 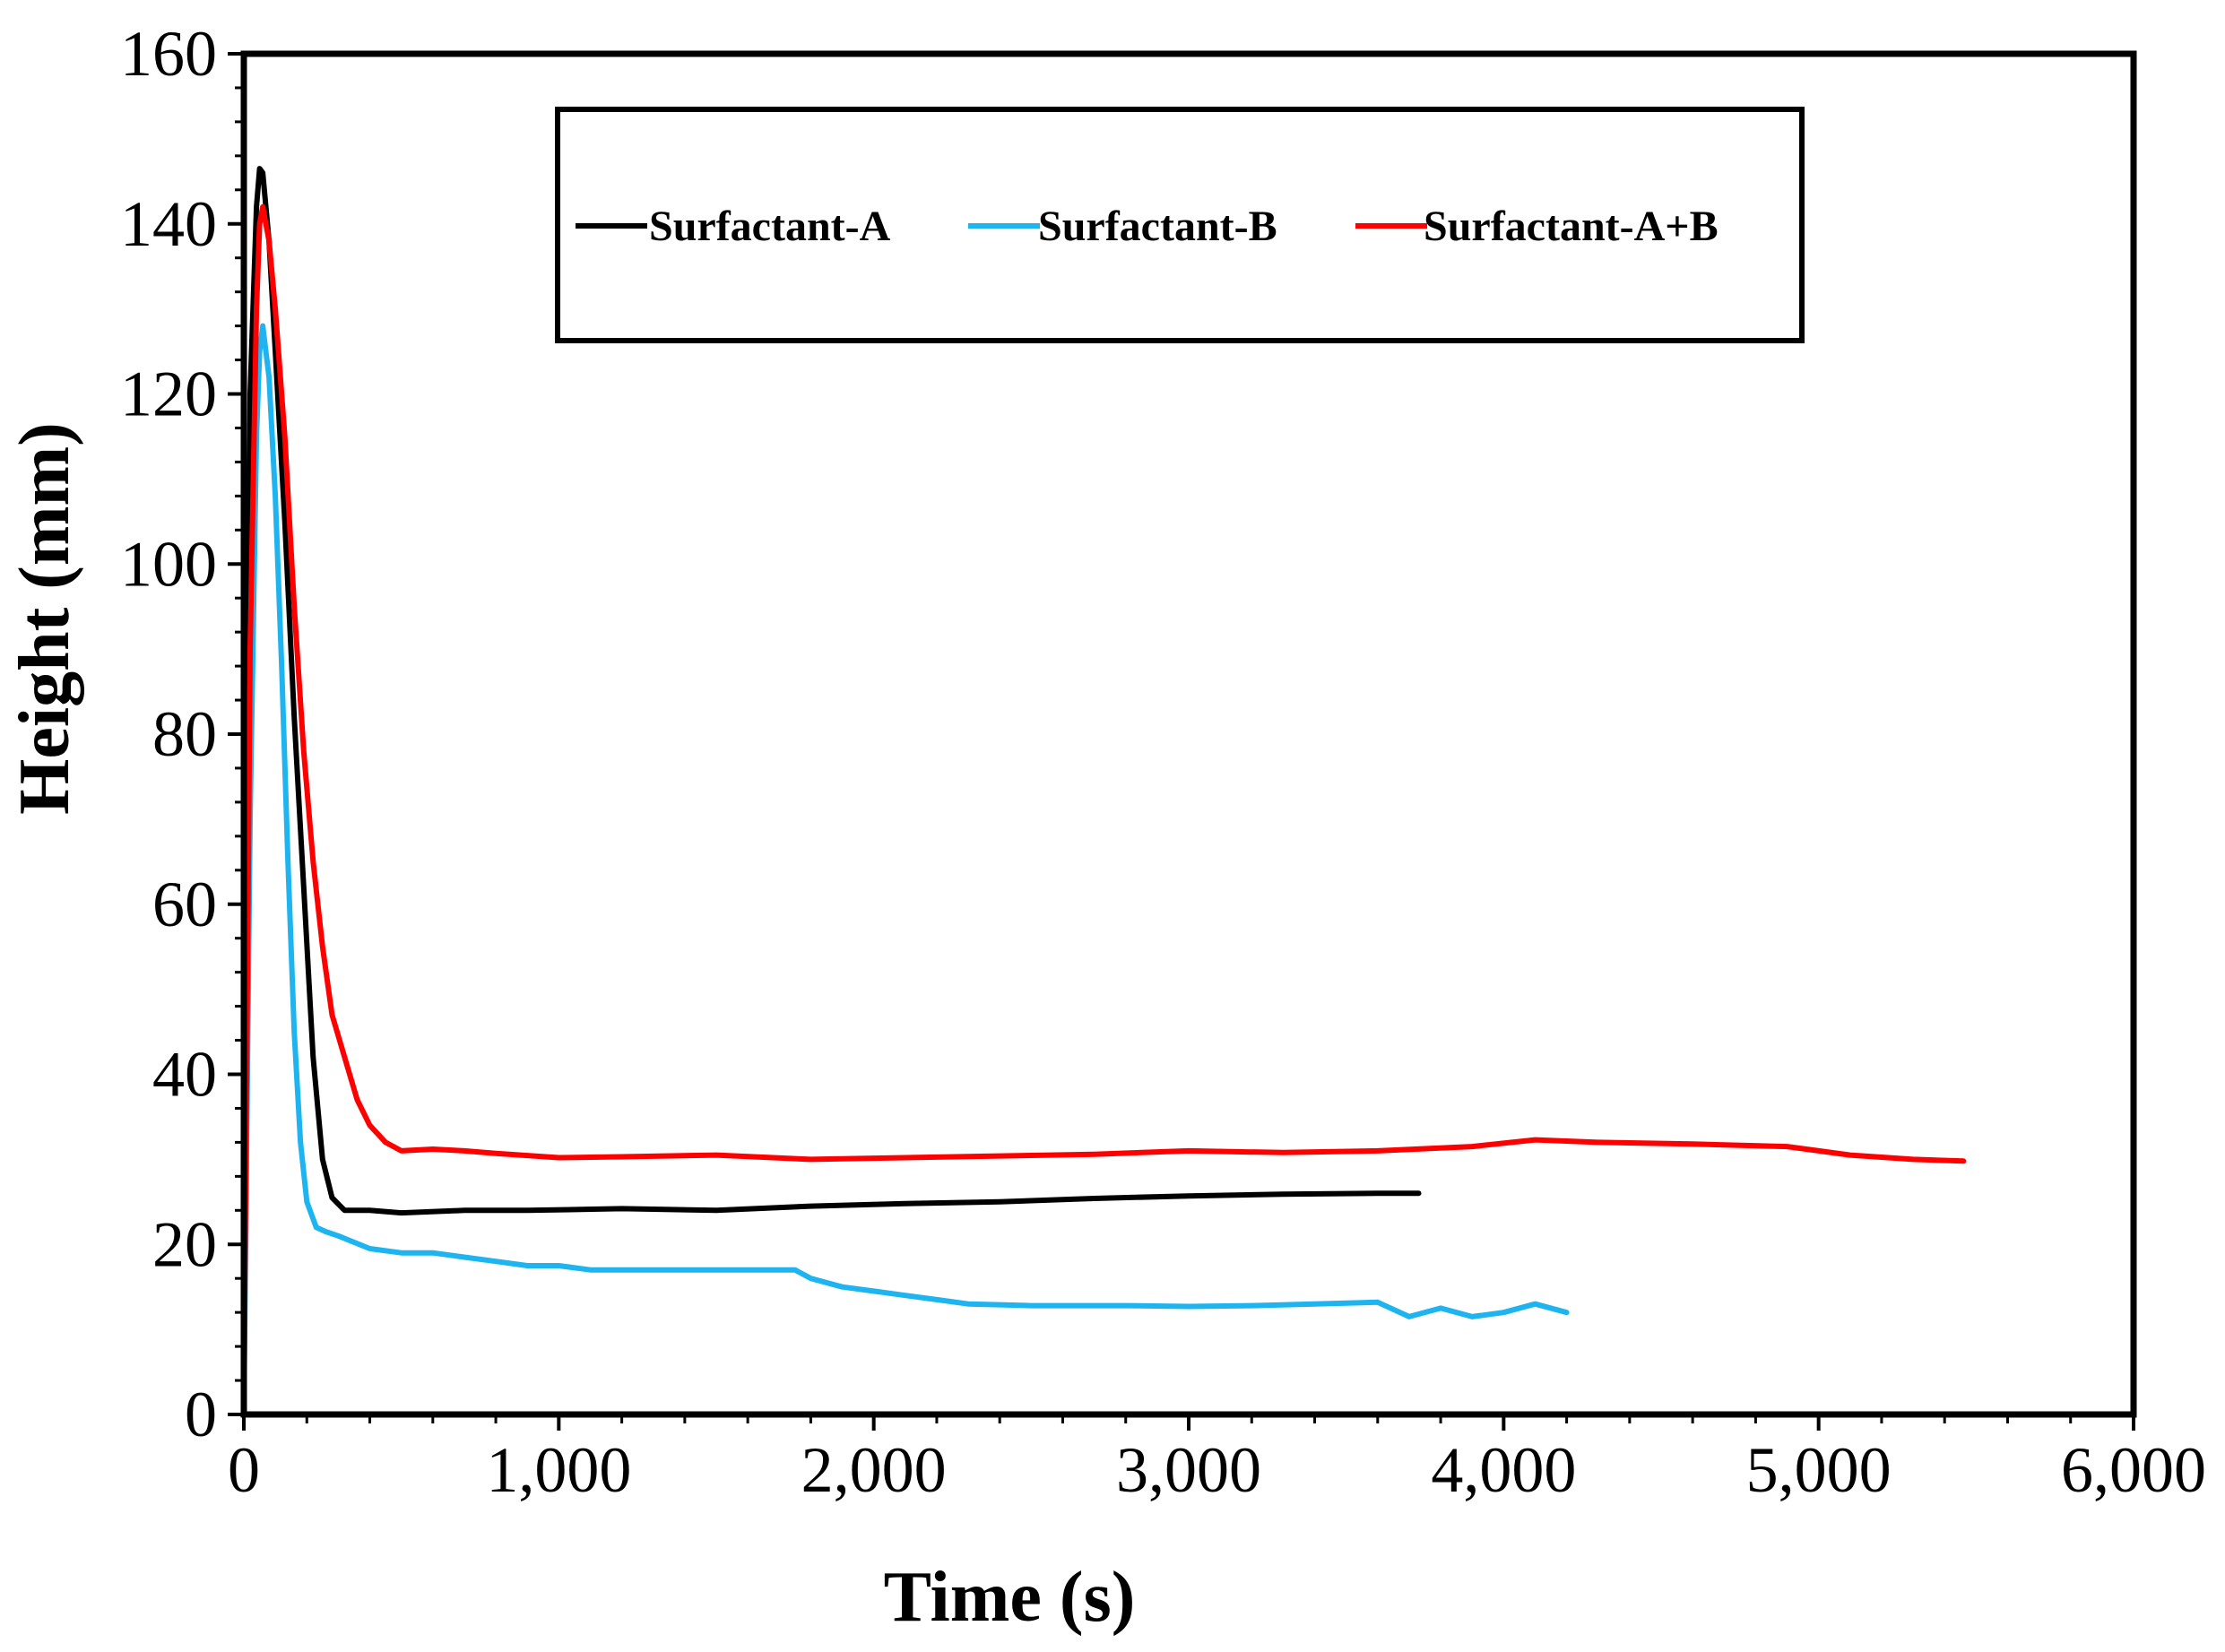 What do you see at coordinates (1503, 1470) in the screenshot?
I see `x-tick-label: 4,000` at bounding box center [1503, 1470].